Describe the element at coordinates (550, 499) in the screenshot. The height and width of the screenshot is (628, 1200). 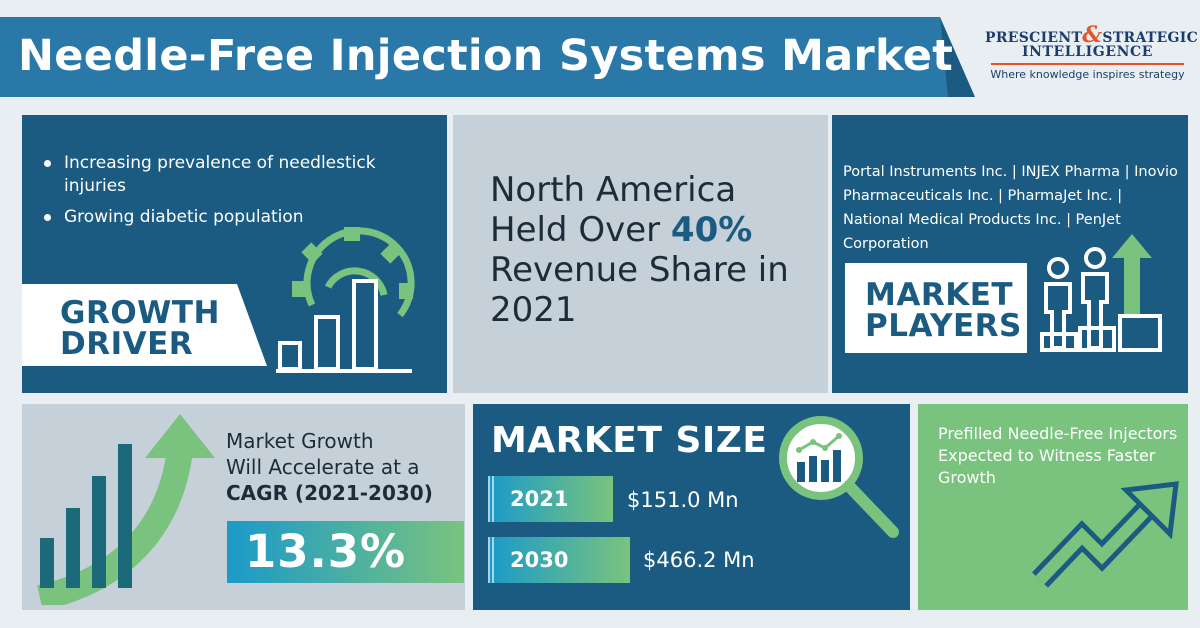
I see `market-size-year-2021: 2021` at that location.